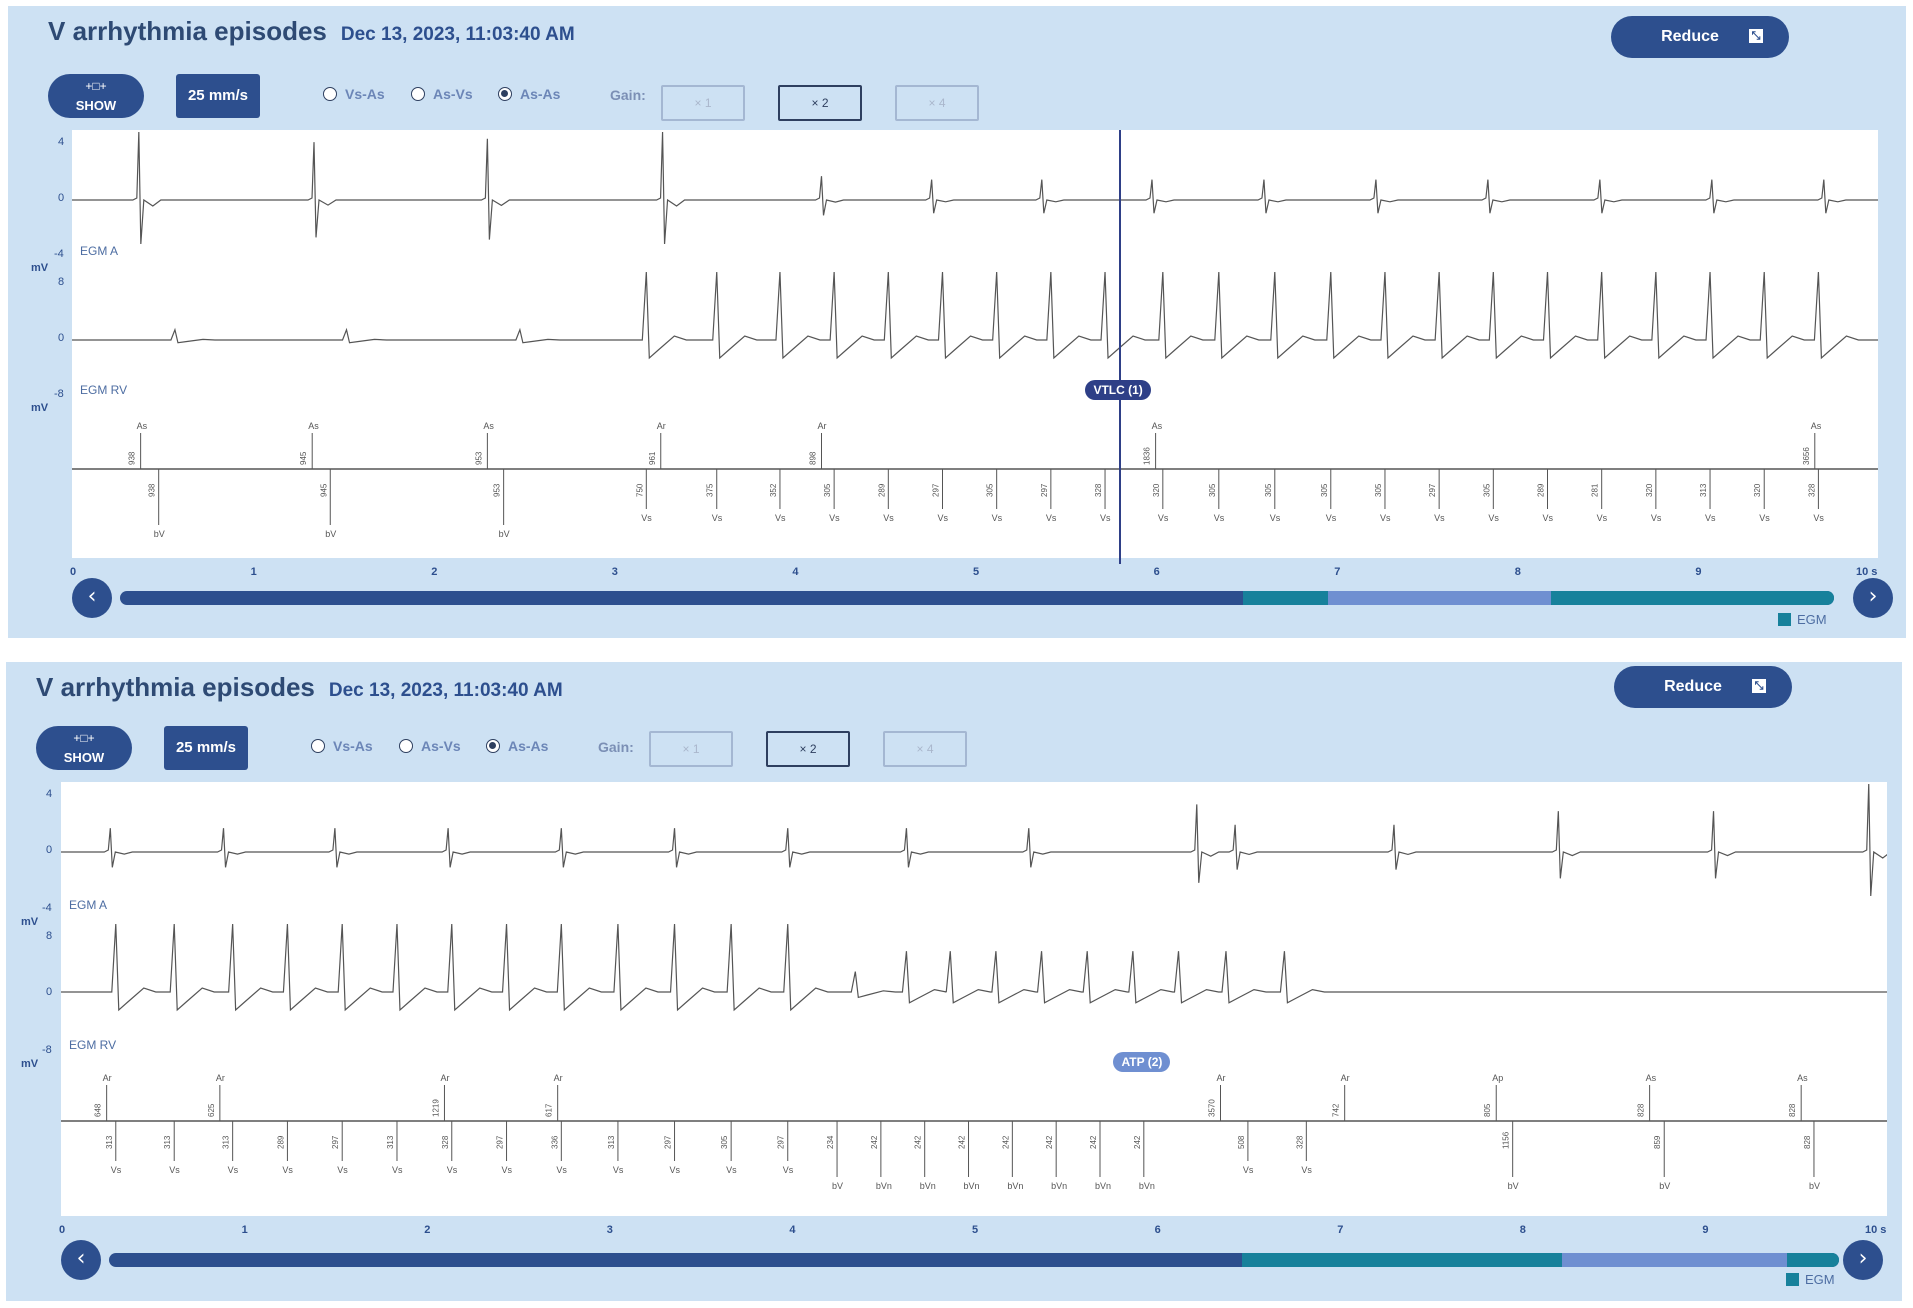 This screenshot has width=1913, height=1308. I want to click on egm-a-tick: 0, so click(61, 198).